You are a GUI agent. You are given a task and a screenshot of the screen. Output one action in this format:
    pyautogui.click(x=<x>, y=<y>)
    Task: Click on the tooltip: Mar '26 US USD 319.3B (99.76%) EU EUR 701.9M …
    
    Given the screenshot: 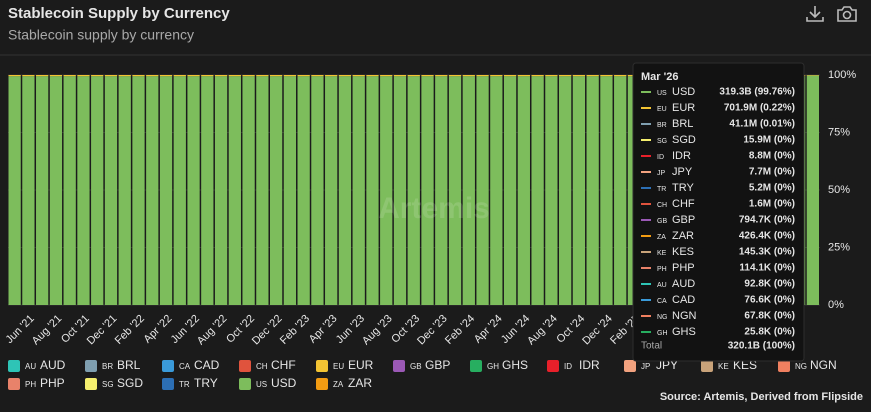 What is the action you would take?
    pyautogui.click(x=718, y=212)
    